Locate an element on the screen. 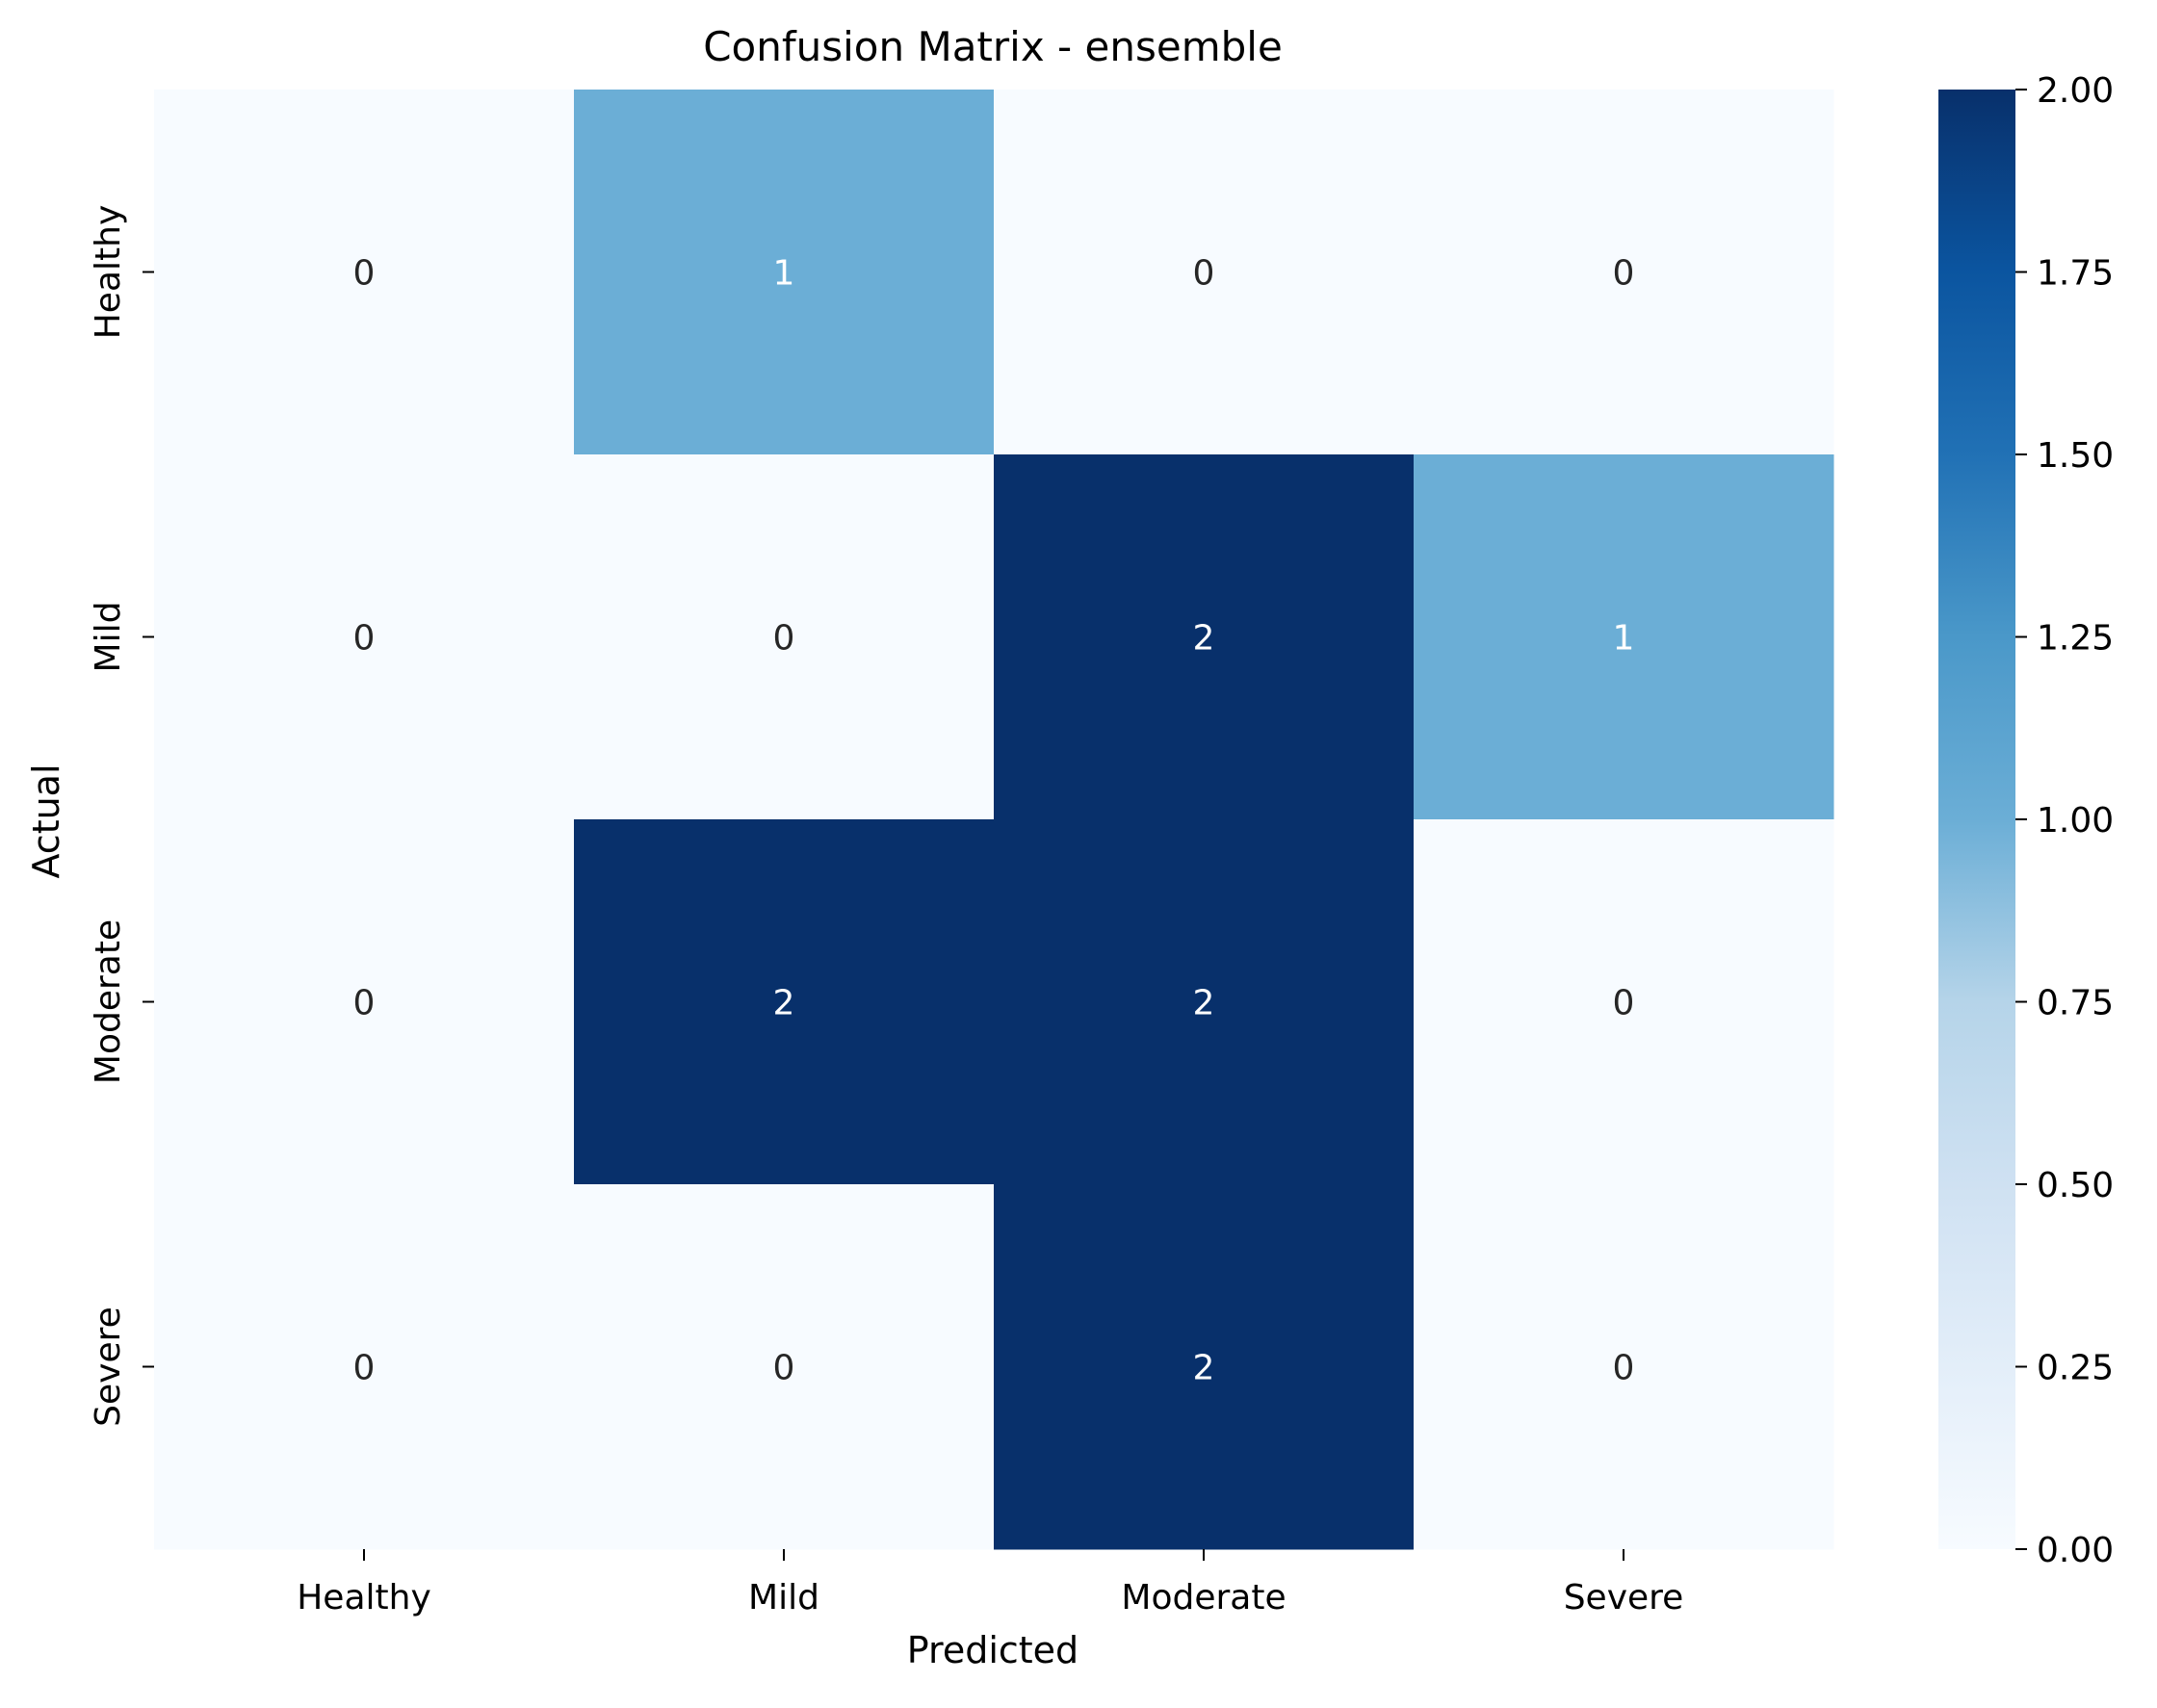  colorbar-tick-label: 0.75 is located at coordinates (2075, 1003).